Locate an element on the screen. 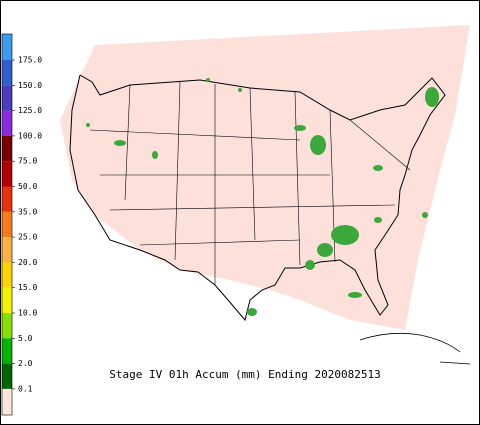 The width and height of the screenshot is (480, 425). legend-label: 125.0 is located at coordinates (30, 110).